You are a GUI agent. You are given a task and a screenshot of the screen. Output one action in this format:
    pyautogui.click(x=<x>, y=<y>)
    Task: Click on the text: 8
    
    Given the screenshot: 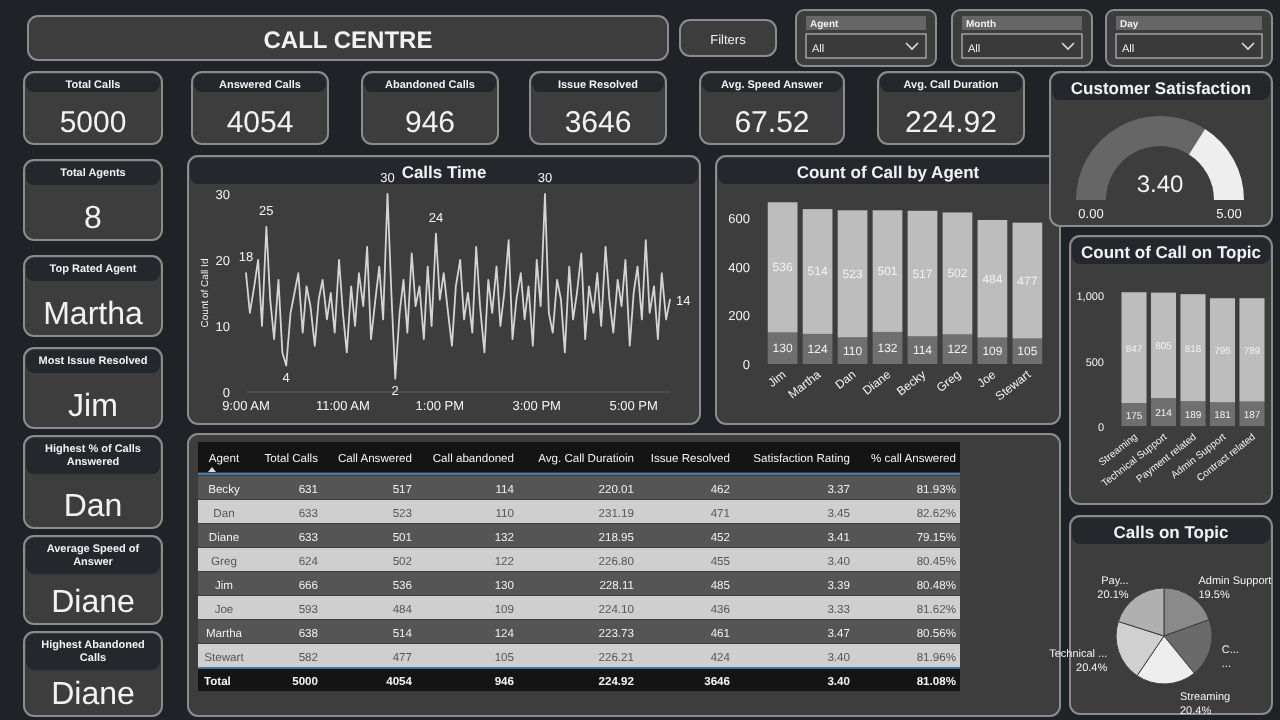 What is the action you would take?
    pyautogui.click(x=93, y=219)
    